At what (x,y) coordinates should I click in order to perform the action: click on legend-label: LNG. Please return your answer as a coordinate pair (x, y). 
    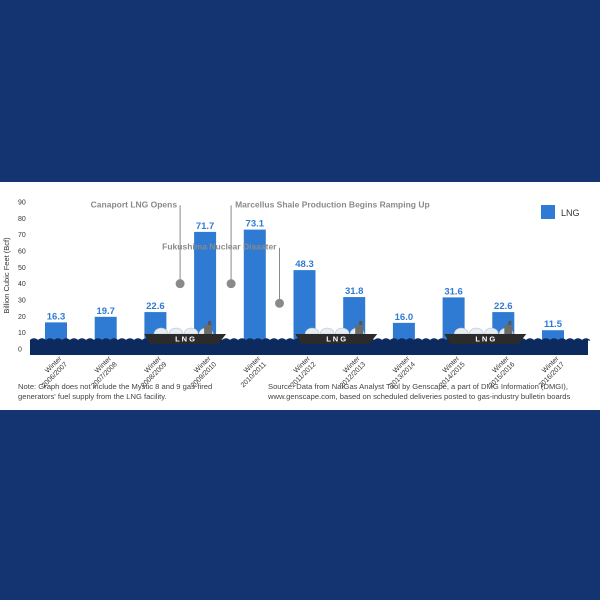
    Looking at the image, I should click on (570, 213).